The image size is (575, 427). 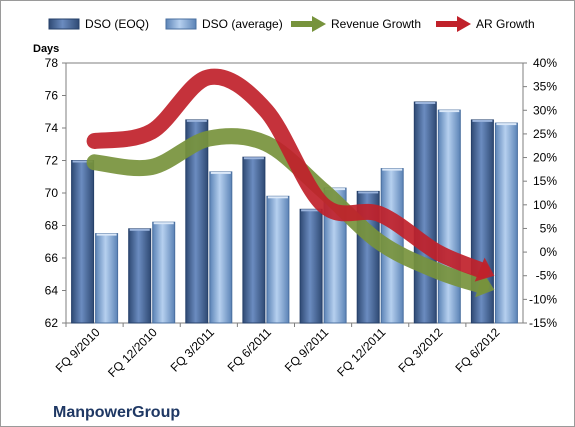 What do you see at coordinates (132, 352) in the screenshot?
I see `x-tick-label: FQ 12/2010` at bounding box center [132, 352].